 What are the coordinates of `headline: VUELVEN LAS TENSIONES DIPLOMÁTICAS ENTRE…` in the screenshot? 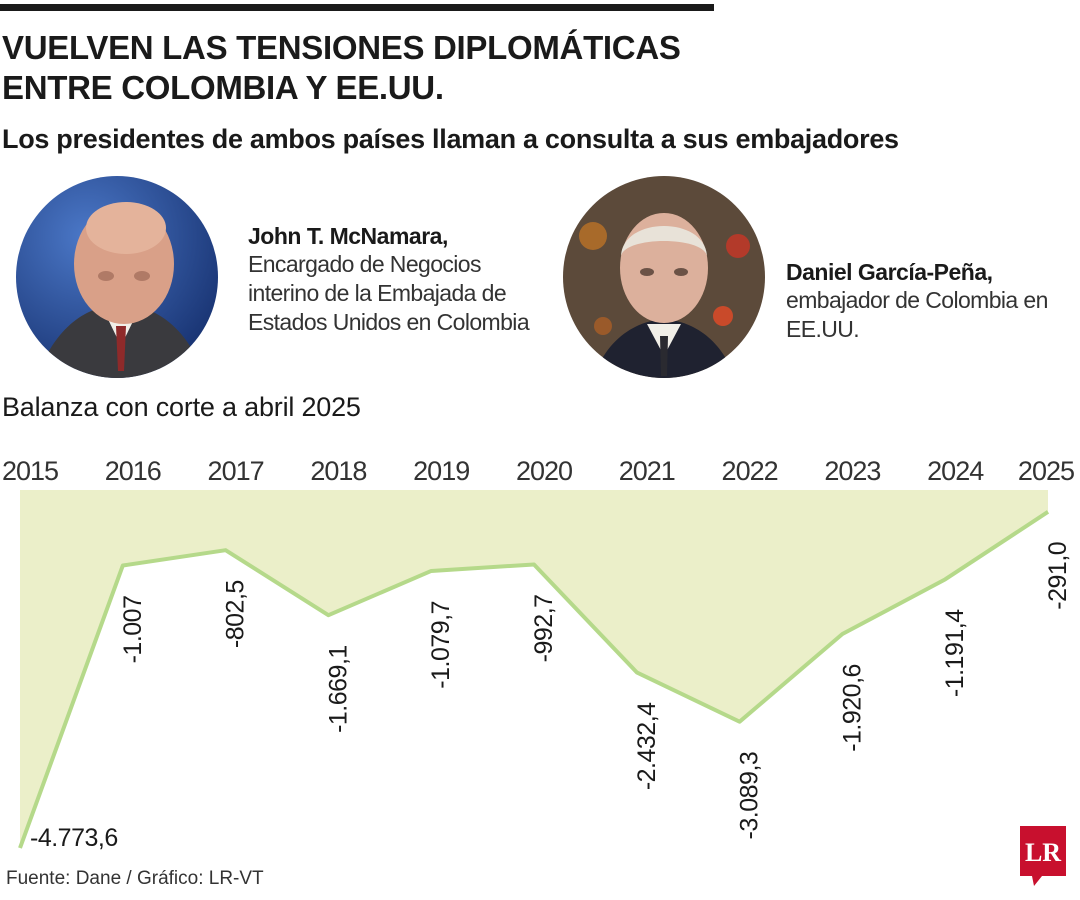 It's located at (341, 67).